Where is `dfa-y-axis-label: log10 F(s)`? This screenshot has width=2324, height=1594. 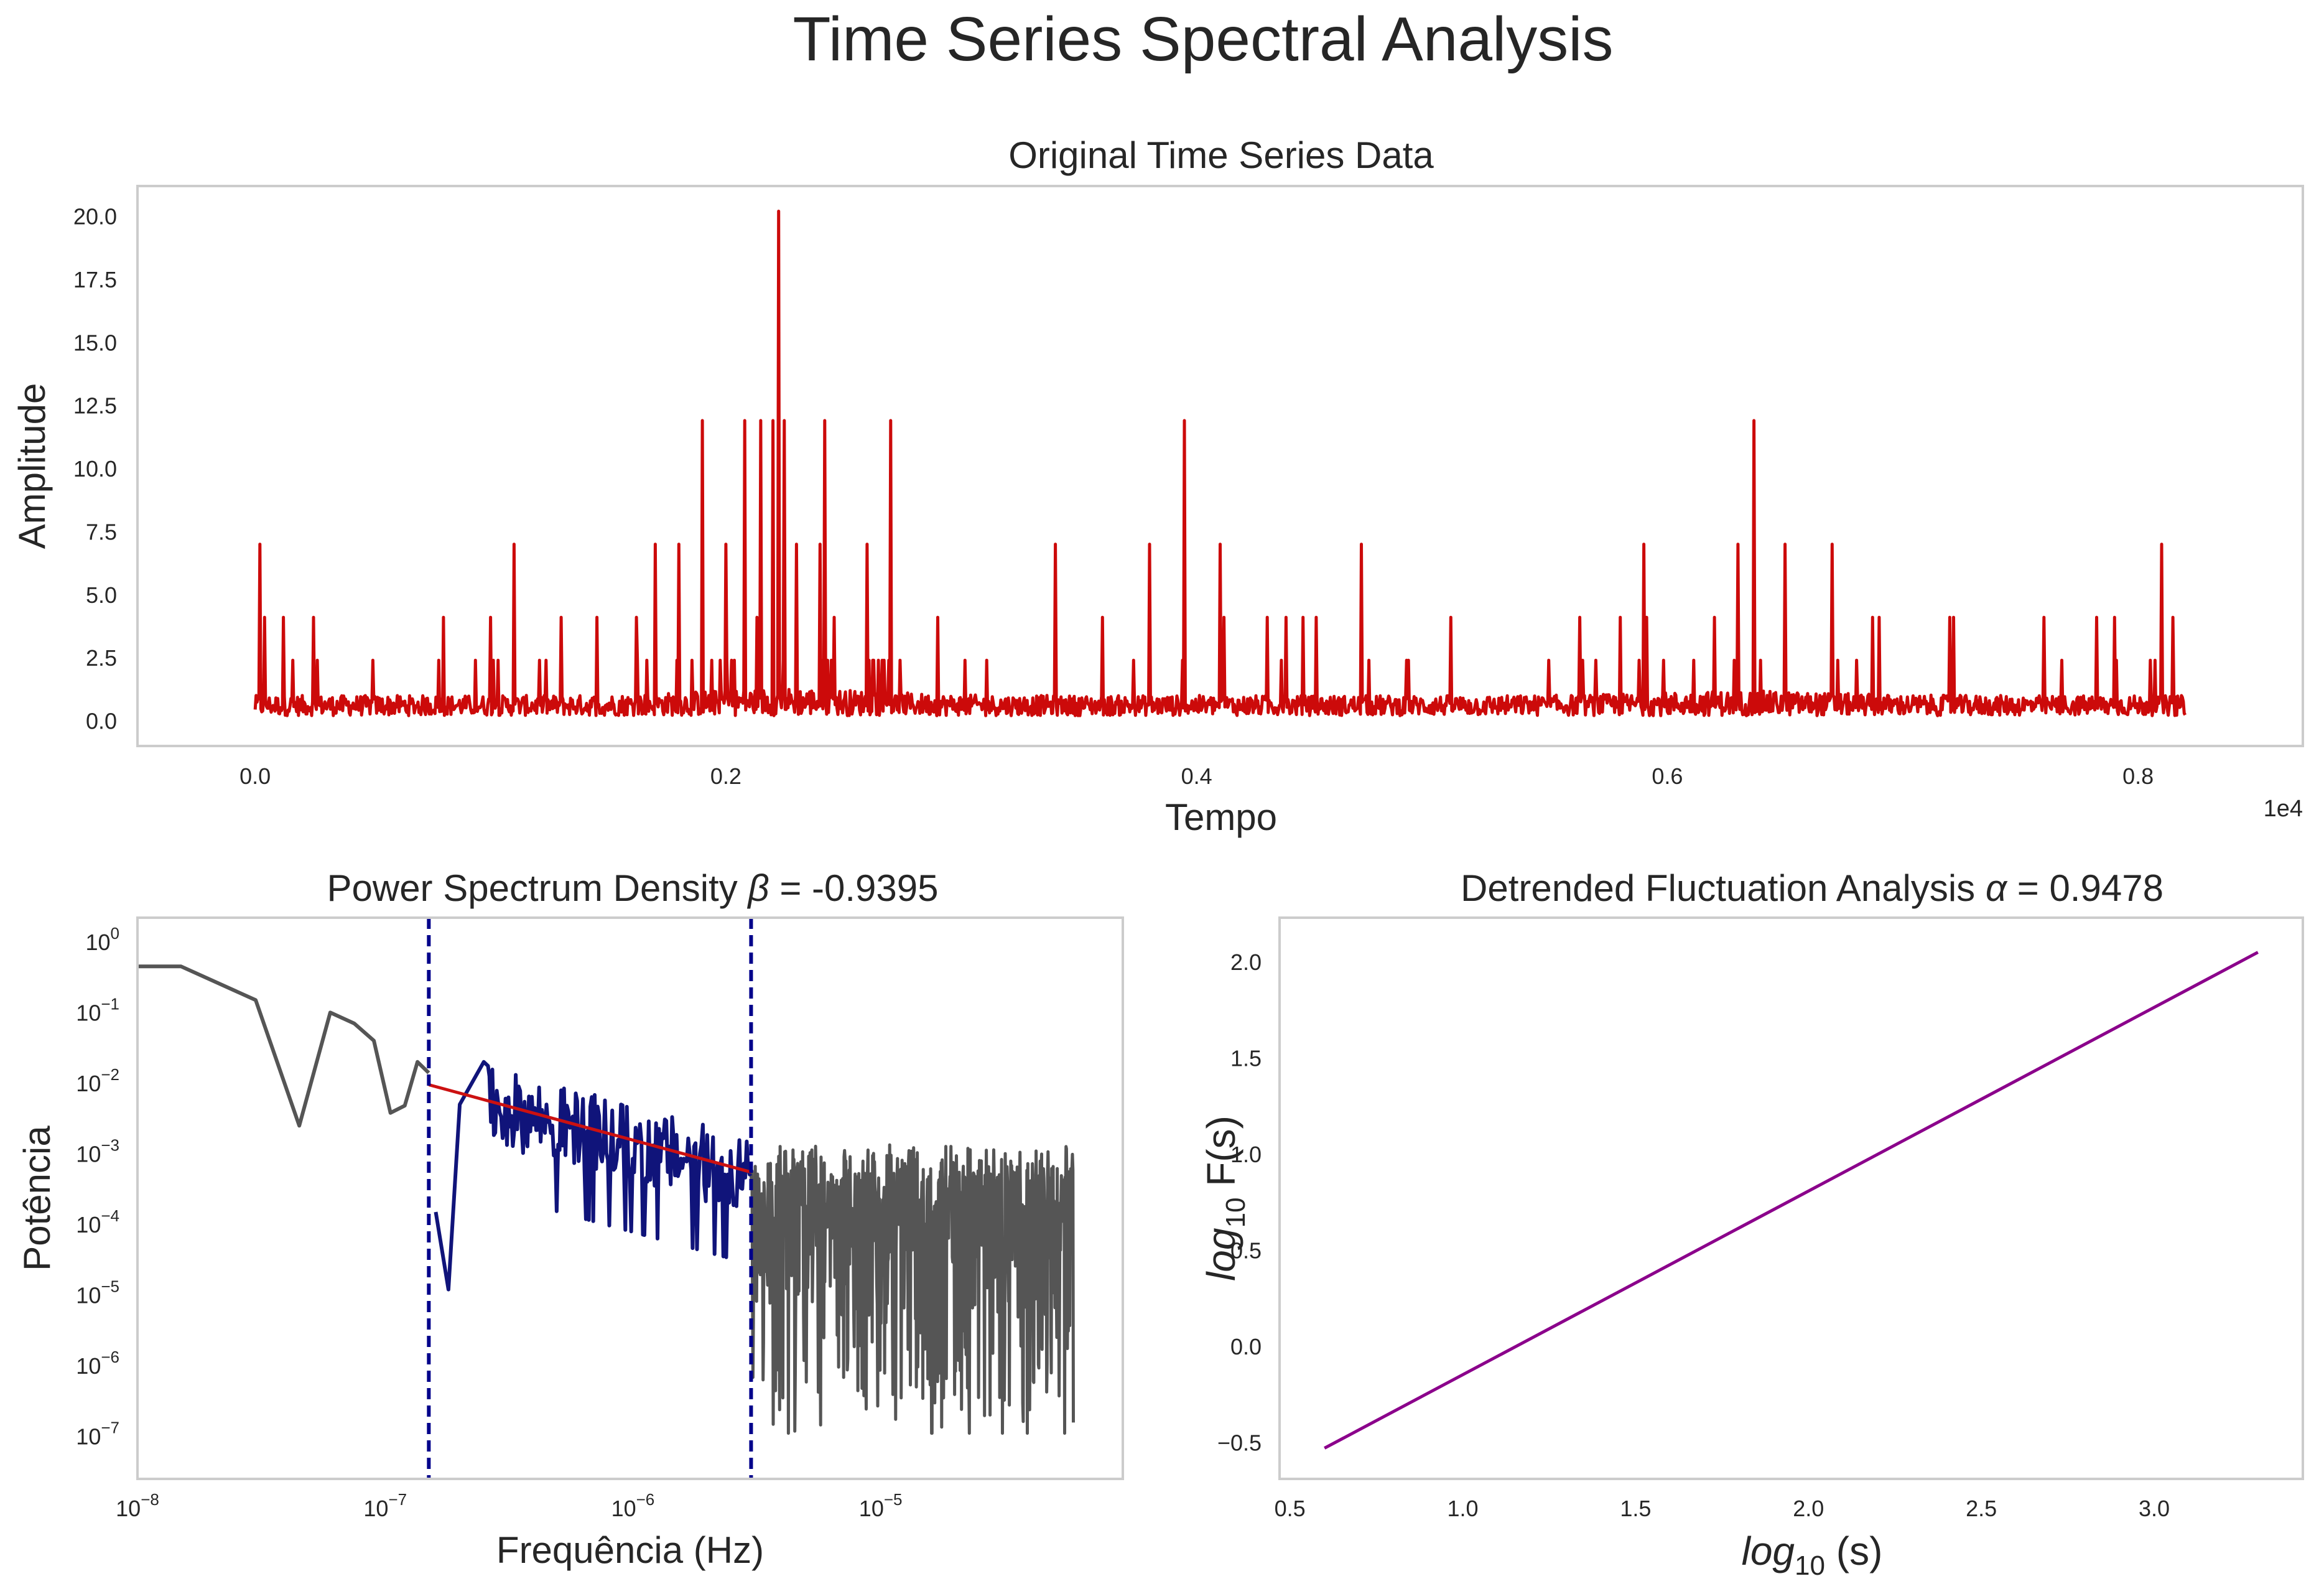 dfa-y-axis-label: log10 F(s) is located at coordinates (1225, 1198).